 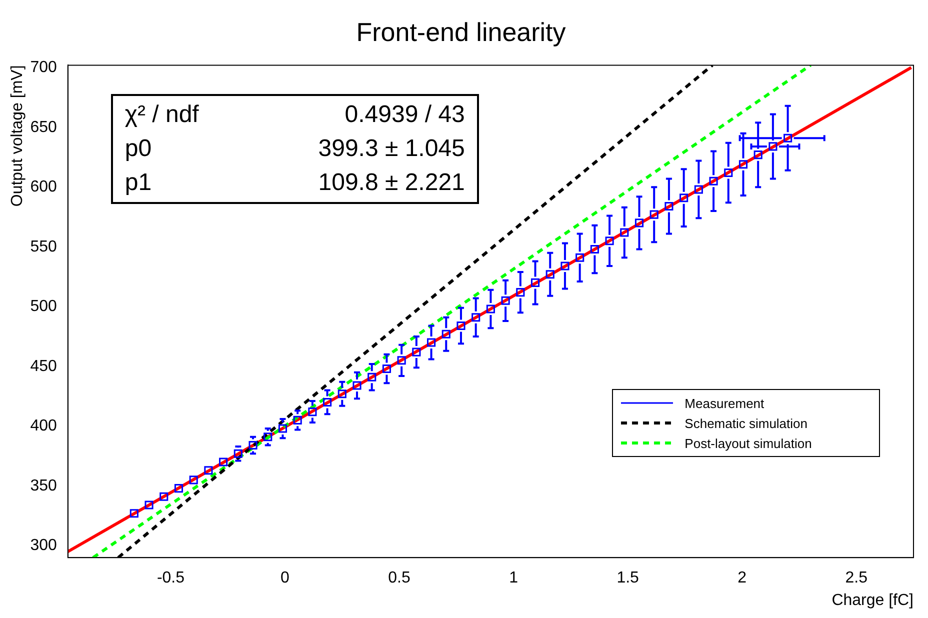 I want to click on x-tick-label: 0, so click(x=285, y=578).